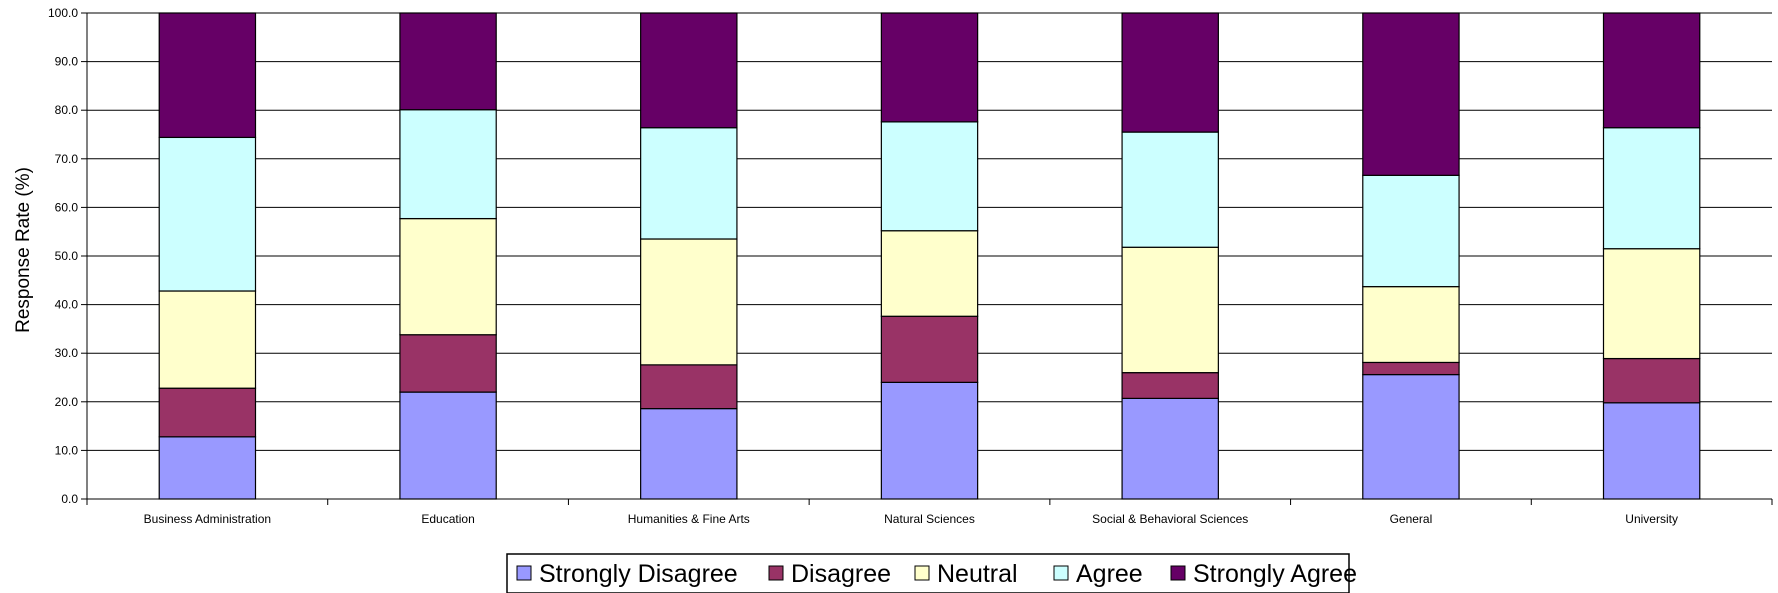 The width and height of the screenshot is (1778, 593). Describe the element at coordinates (689, 519) in the screenshot. I see `x-category-label: Humanities & Fine Arts` at that location.